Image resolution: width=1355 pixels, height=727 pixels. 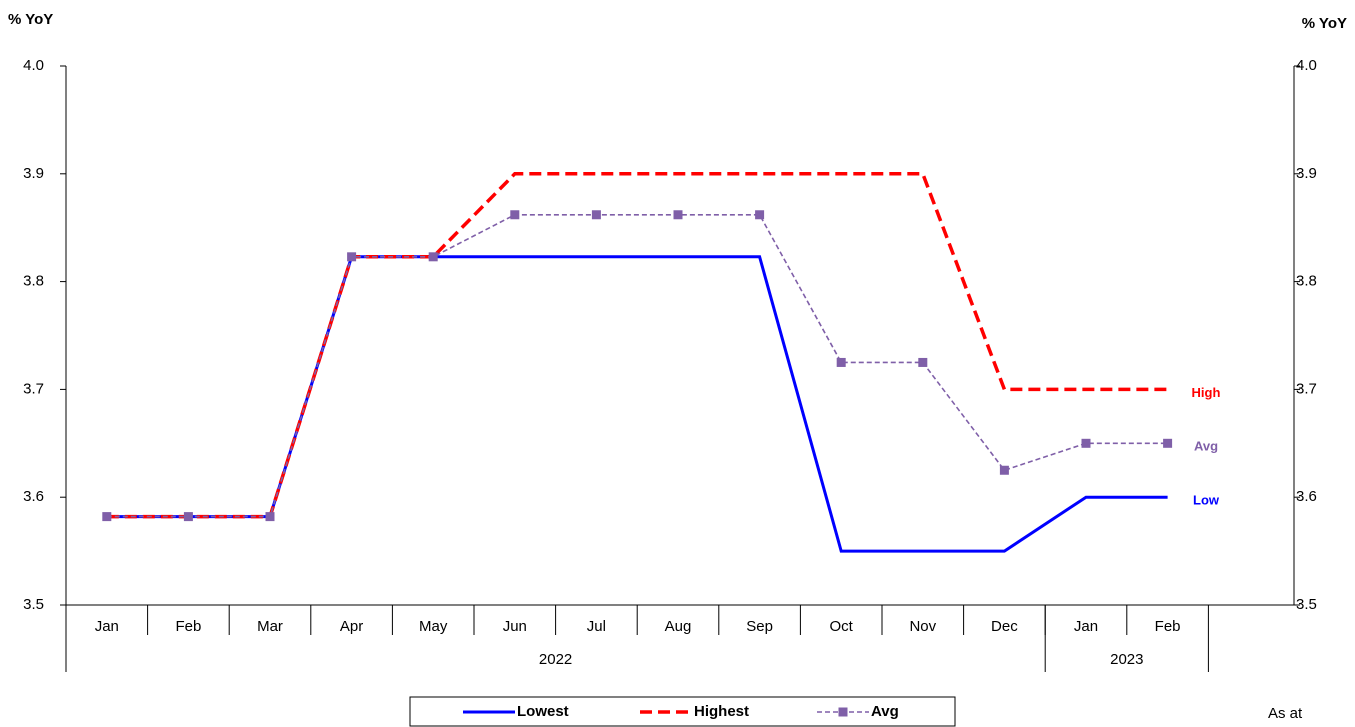 I want to click on x-tick-label: Nov, so click(x=922, y=626).